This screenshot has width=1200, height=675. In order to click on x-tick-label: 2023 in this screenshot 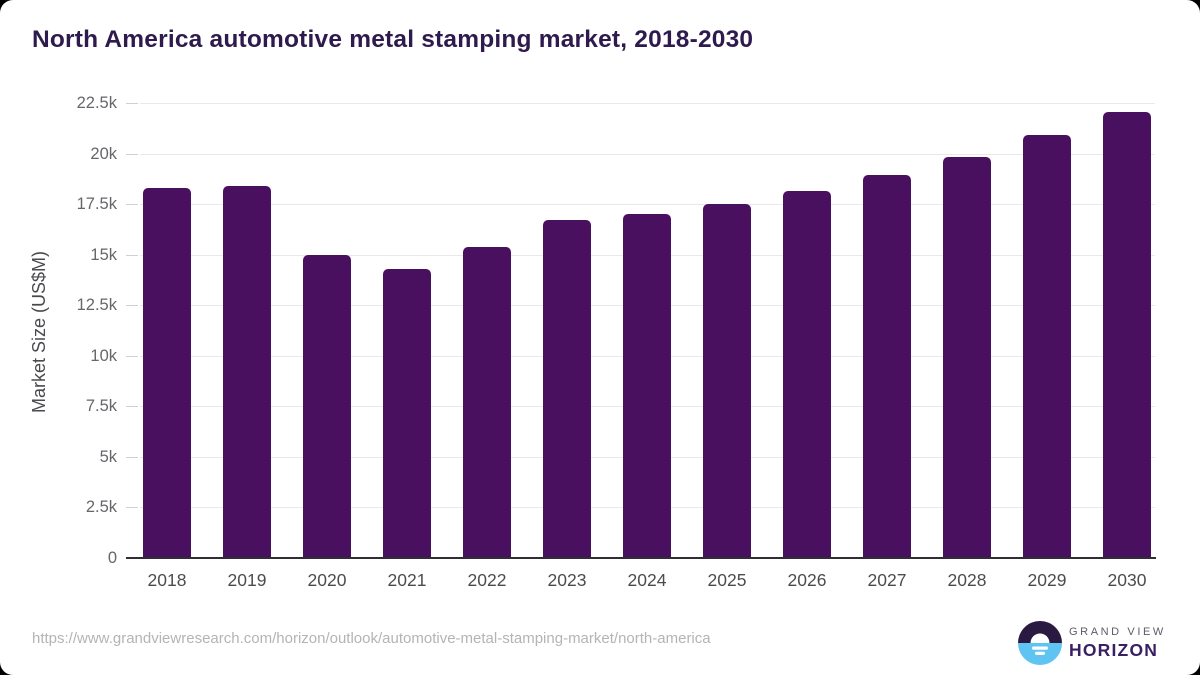, I will do `click(567, 580)`.